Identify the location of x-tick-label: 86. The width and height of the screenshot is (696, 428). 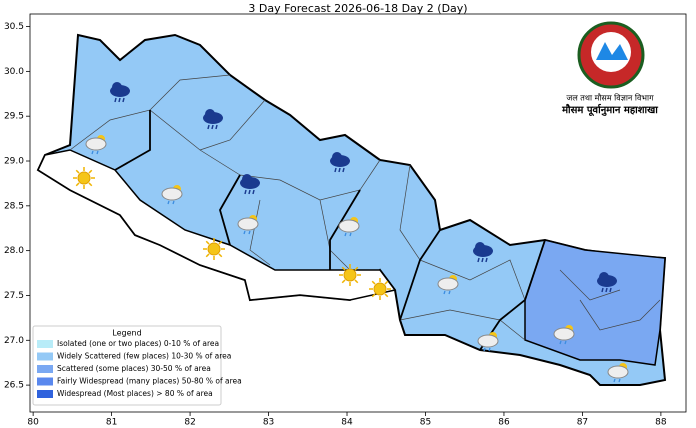
(504, 423).